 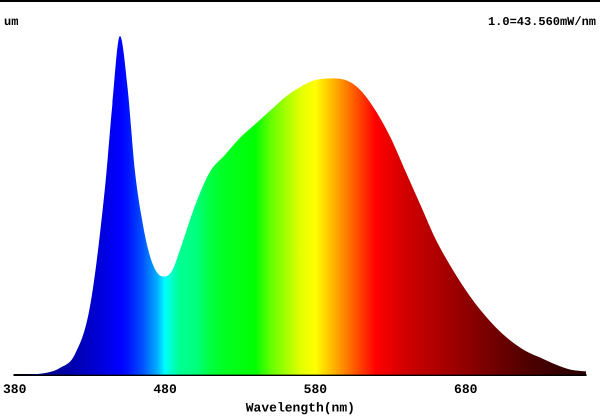 What do you see at coordinates (300, 408) in the screenshot?
I see `x-axis-title: Wavelength(nm)` at bounding box center [300, 408].